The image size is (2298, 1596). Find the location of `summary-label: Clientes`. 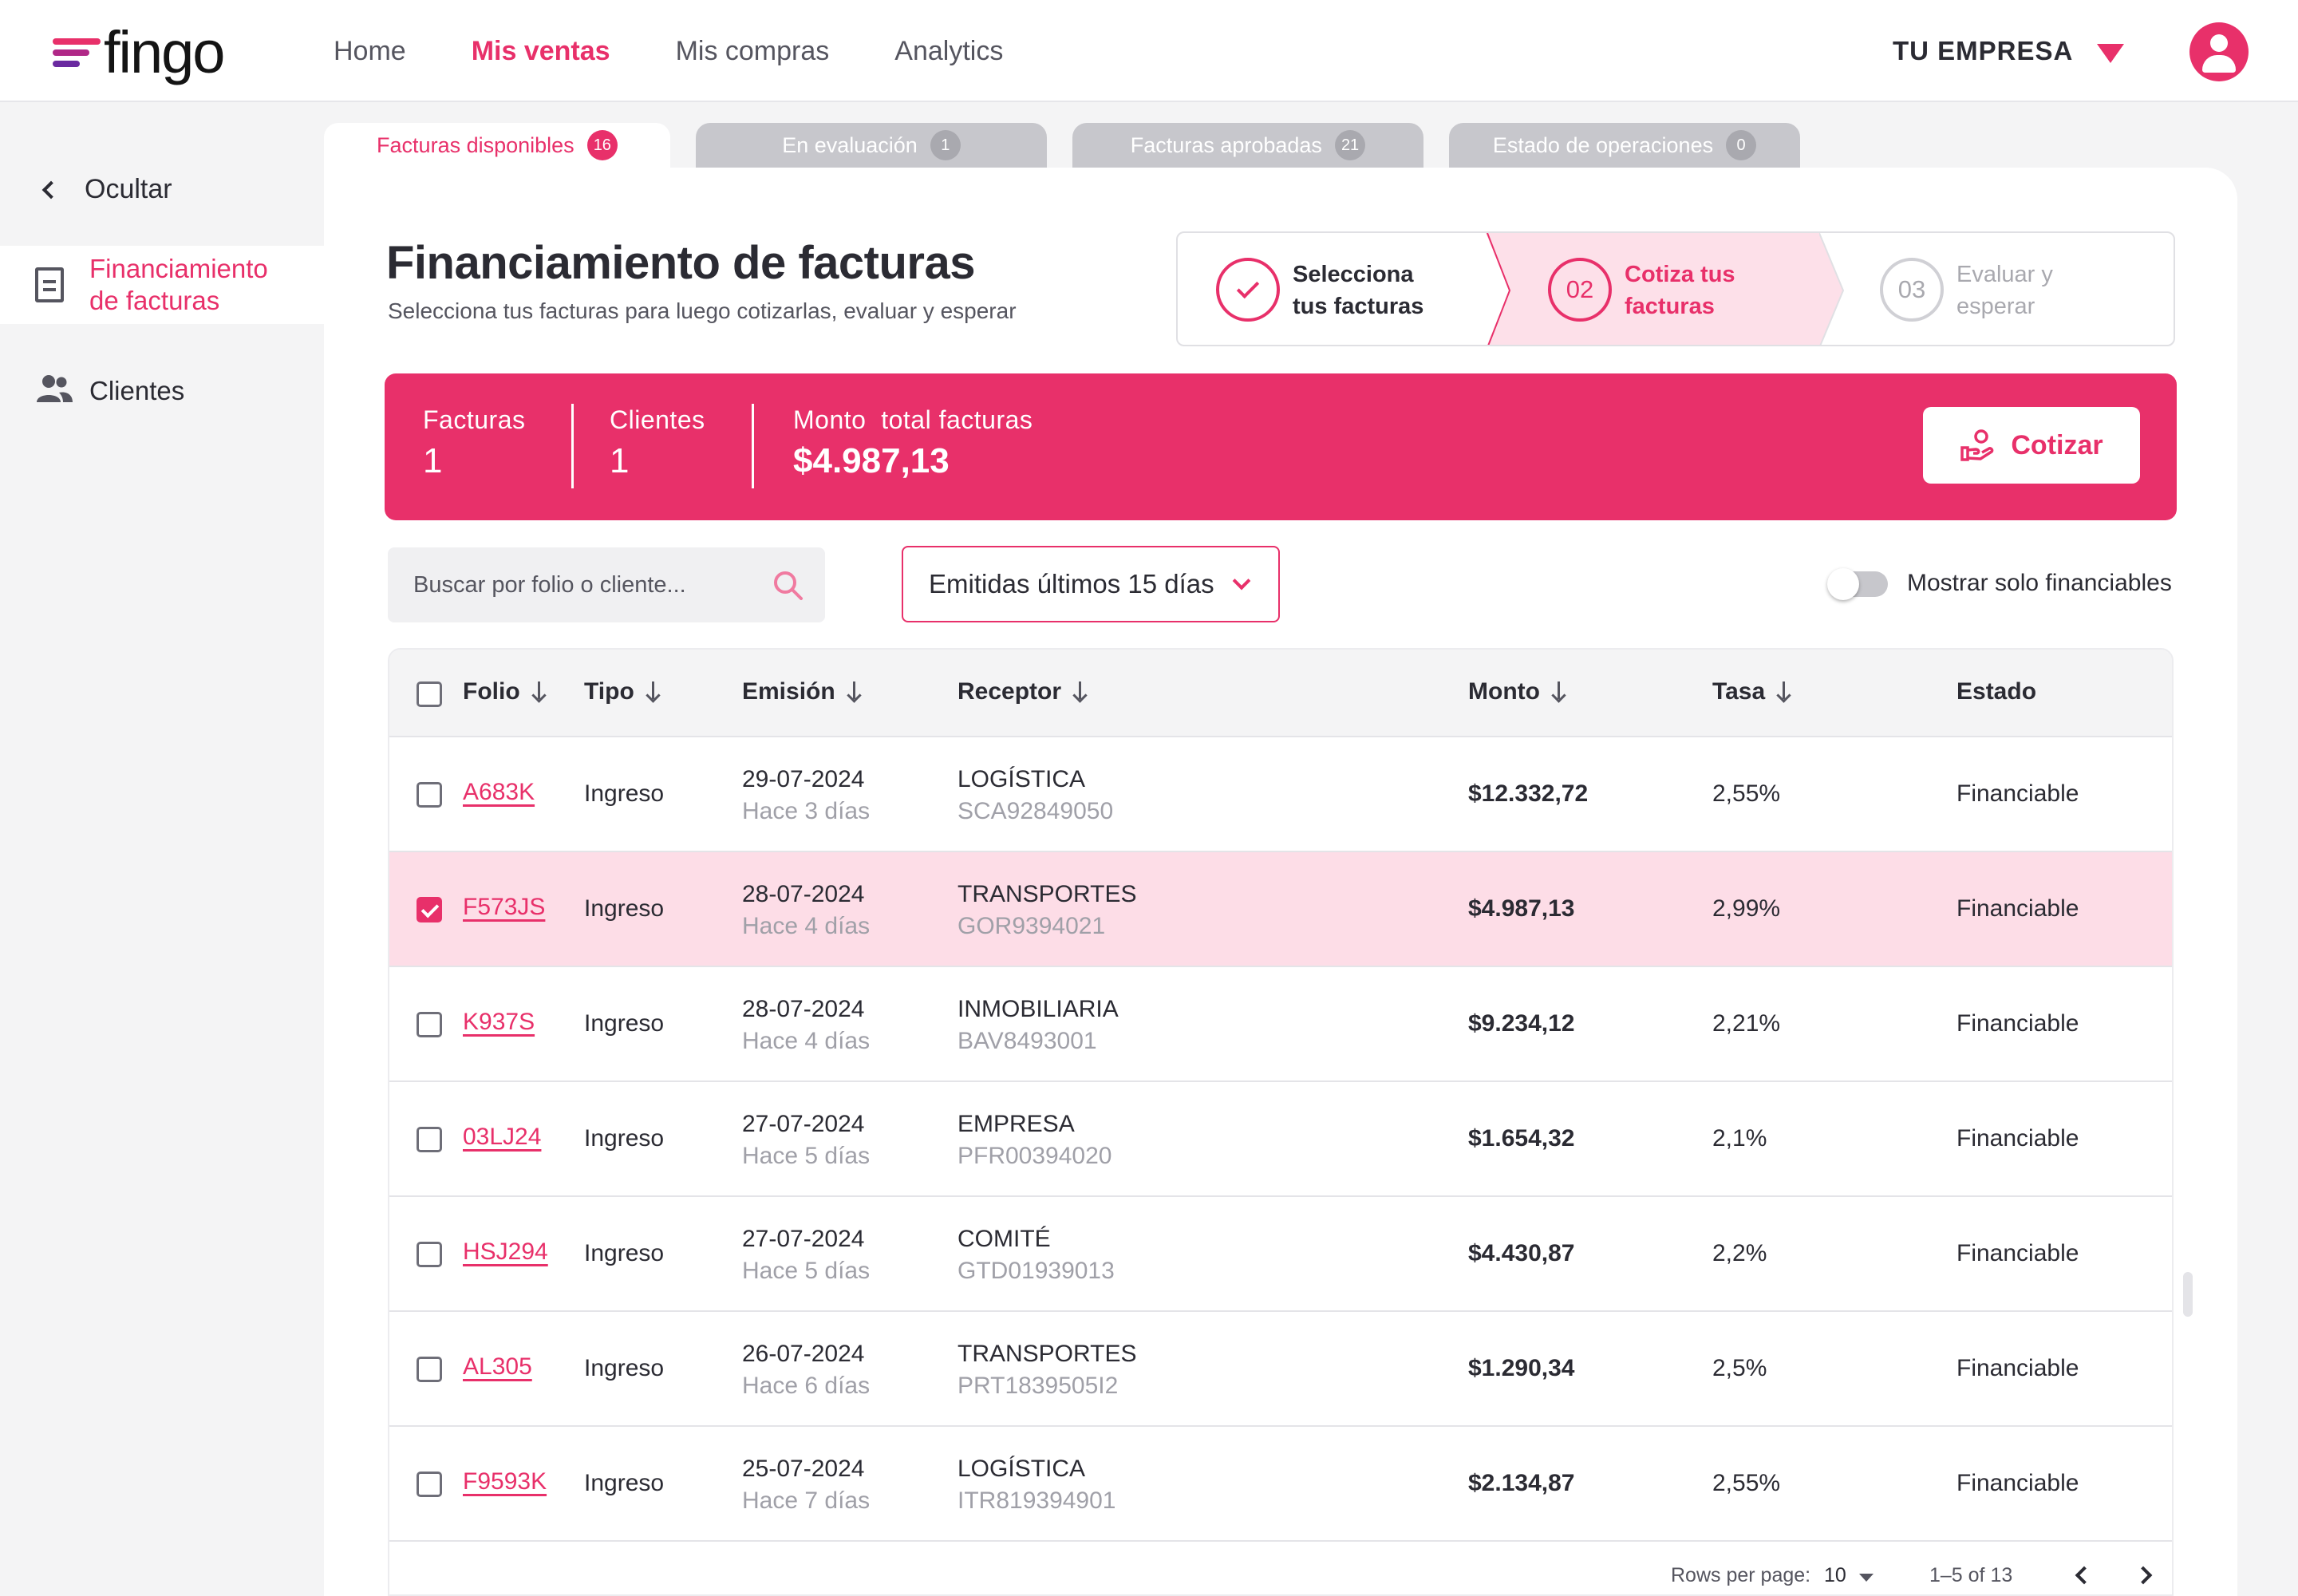

summary-label: Clientes is located at coordinates (658, 419).